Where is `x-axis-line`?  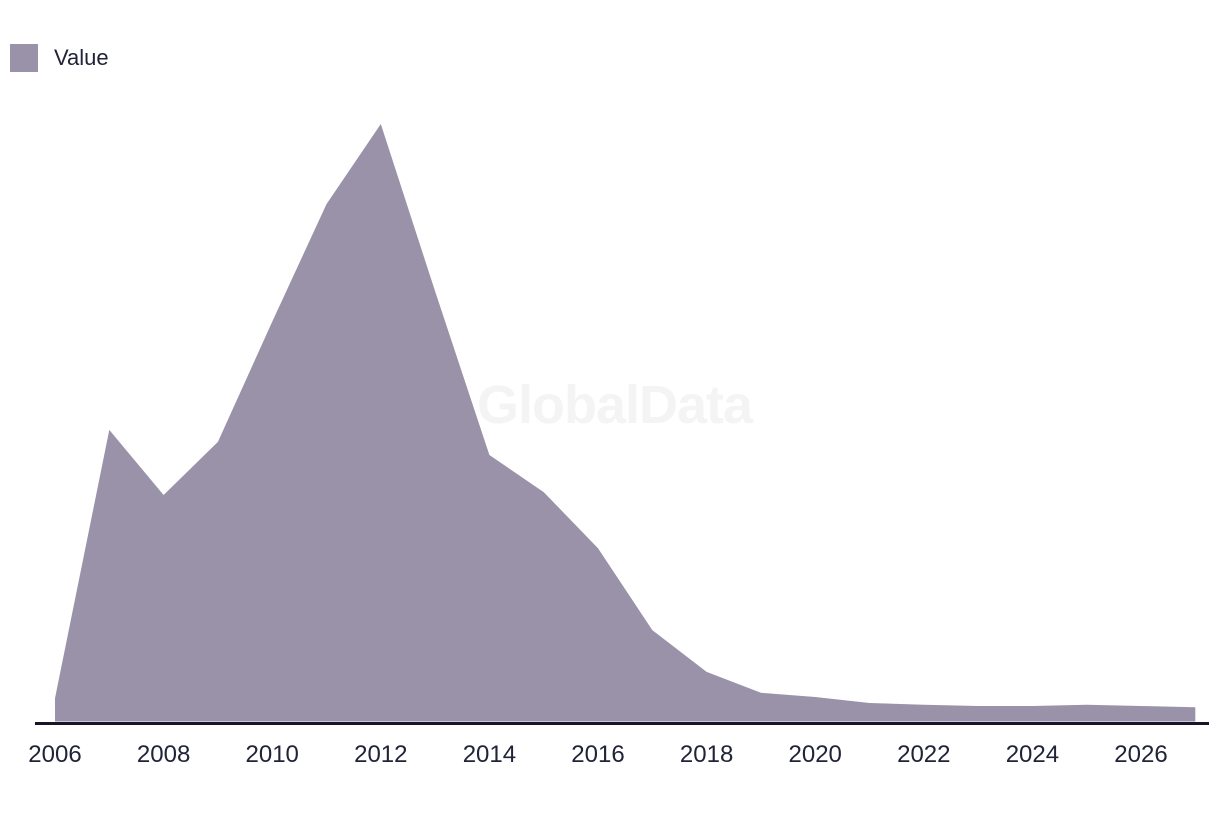 x-axis-line is located at coordinates (622, 723).